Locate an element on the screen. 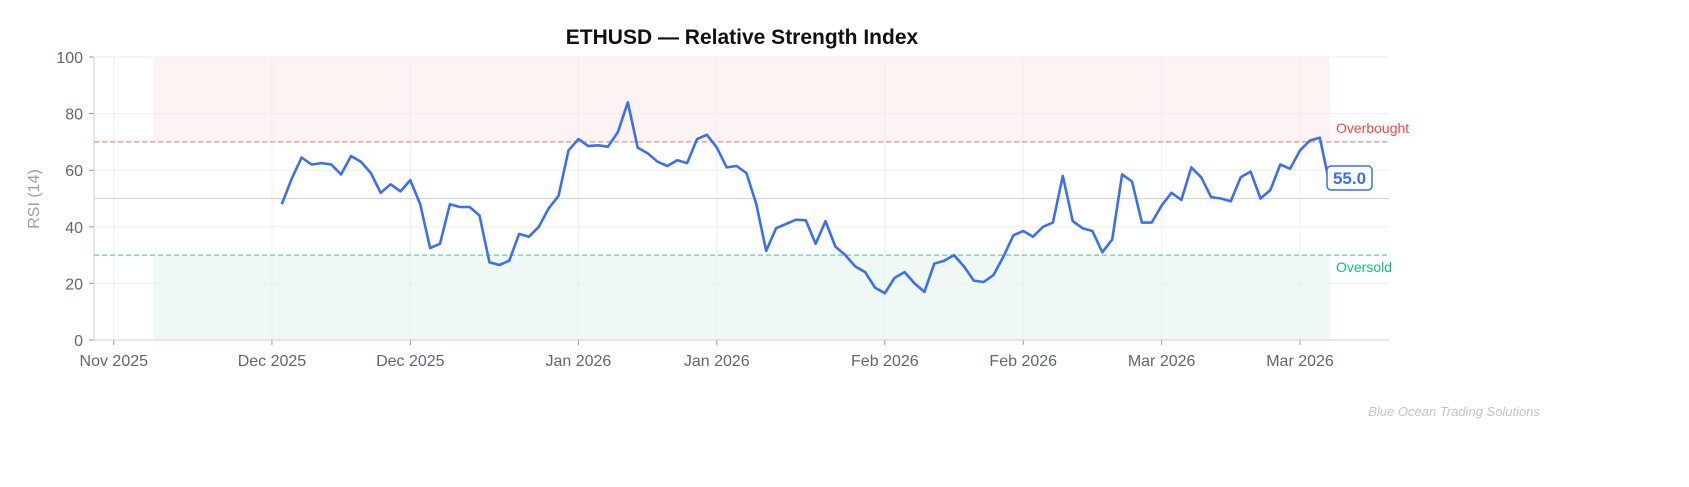 The height and width of the screenshot is (487, 1689). overbought-zone is located at coordinates (741, 99).